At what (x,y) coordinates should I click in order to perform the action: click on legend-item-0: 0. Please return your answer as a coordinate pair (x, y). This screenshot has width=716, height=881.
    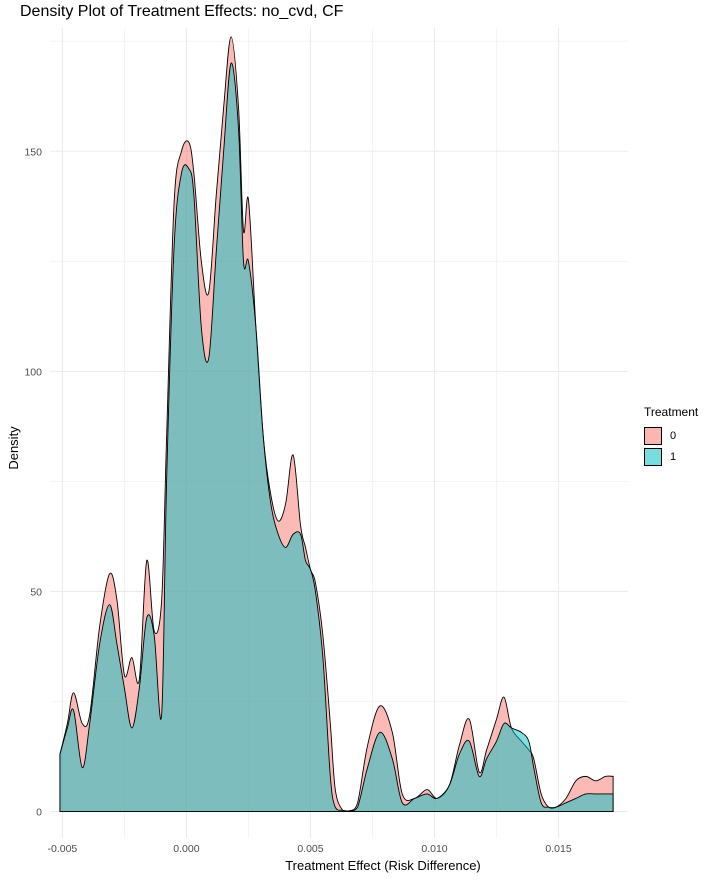
    Looking at the image, I should click on (671, 435).